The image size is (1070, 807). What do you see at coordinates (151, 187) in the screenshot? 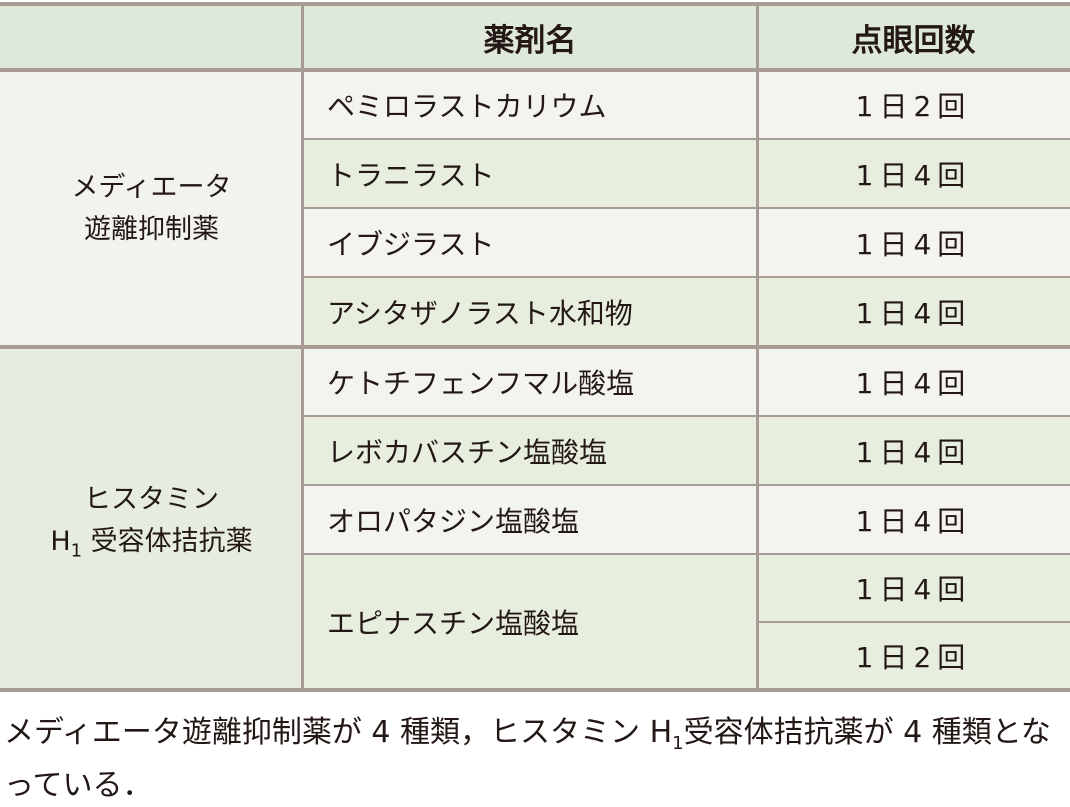
I see `group-label: メディエータ` at bounding box center [151, 187].